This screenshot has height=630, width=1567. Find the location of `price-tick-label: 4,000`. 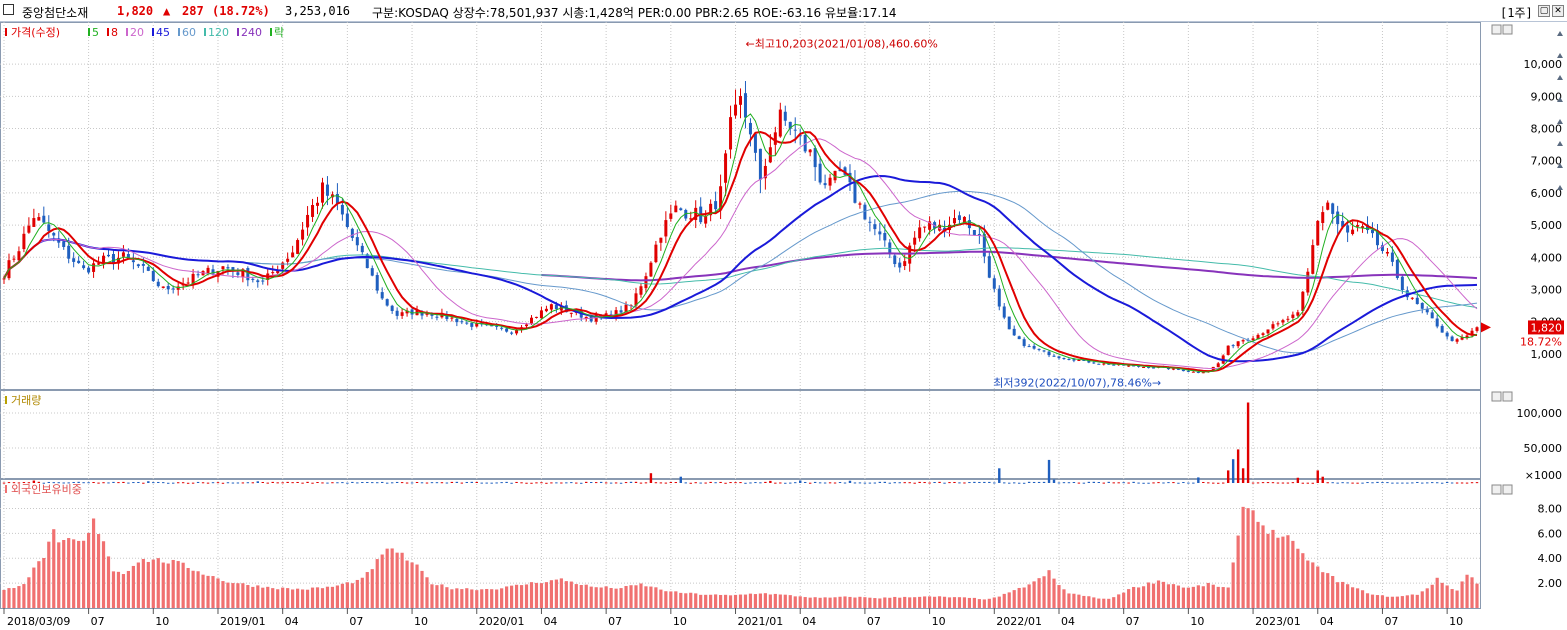

price-tick-label: 4,000 is located at coordinates (1547, 257).